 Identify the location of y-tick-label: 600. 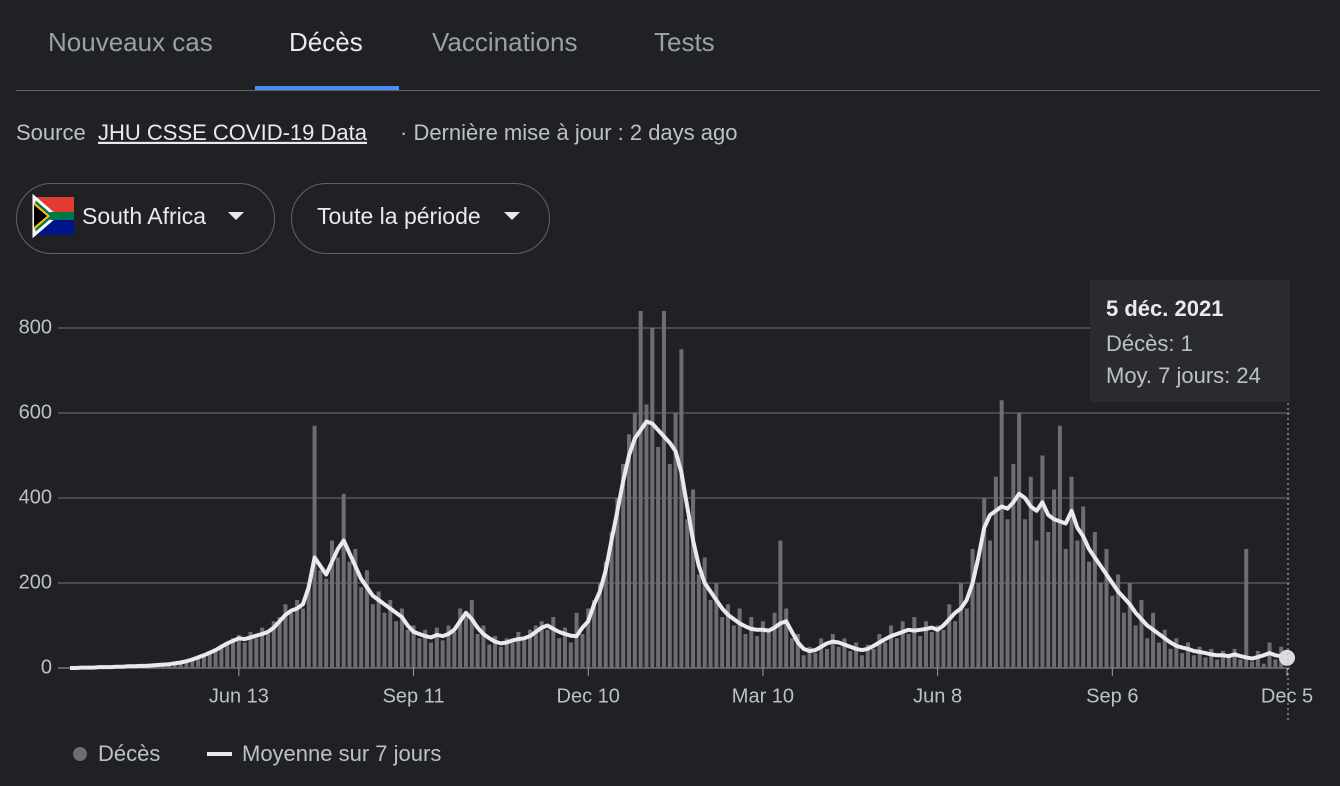
(35, 412).